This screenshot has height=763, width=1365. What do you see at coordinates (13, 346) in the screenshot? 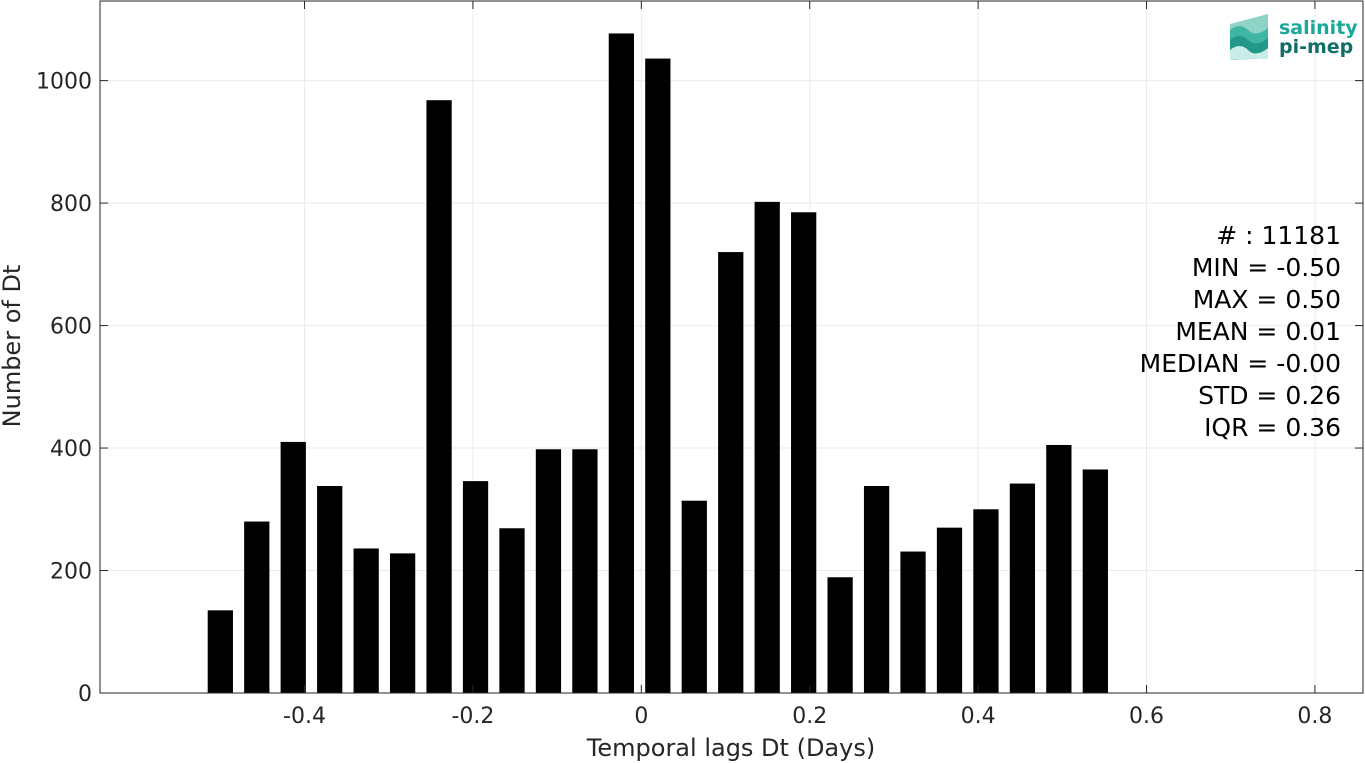
I see `y-axis-label: Number of Dt` at bounding box center [13, 346].